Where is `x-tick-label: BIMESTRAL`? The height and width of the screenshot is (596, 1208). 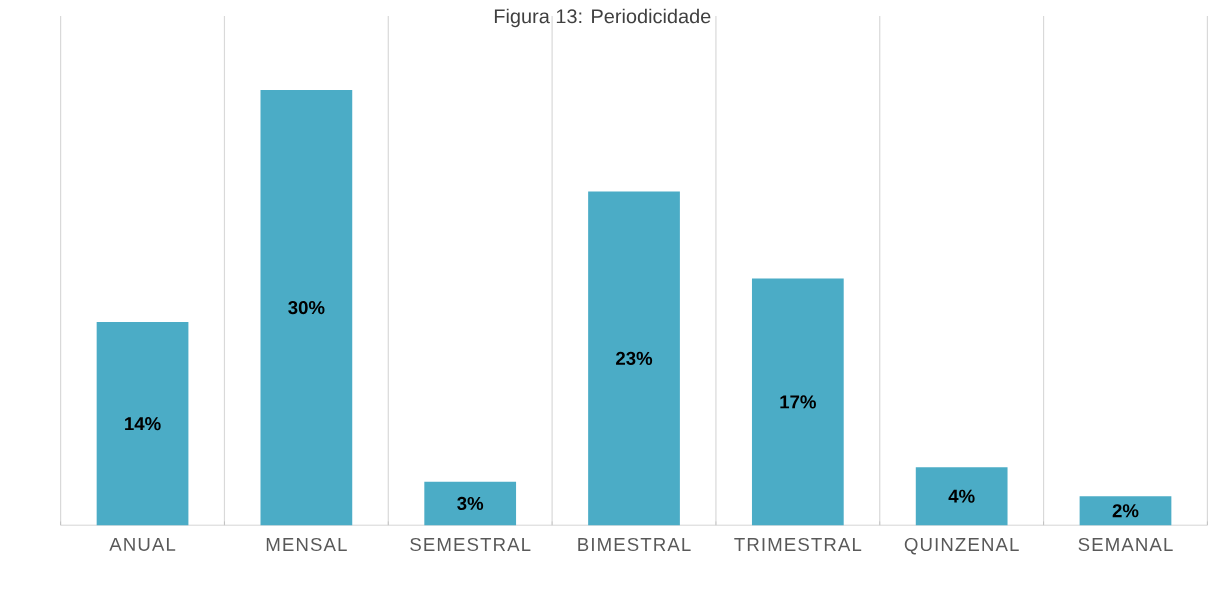 x-tick-label: BIMESTRAL is located at coordinates (634, 544).